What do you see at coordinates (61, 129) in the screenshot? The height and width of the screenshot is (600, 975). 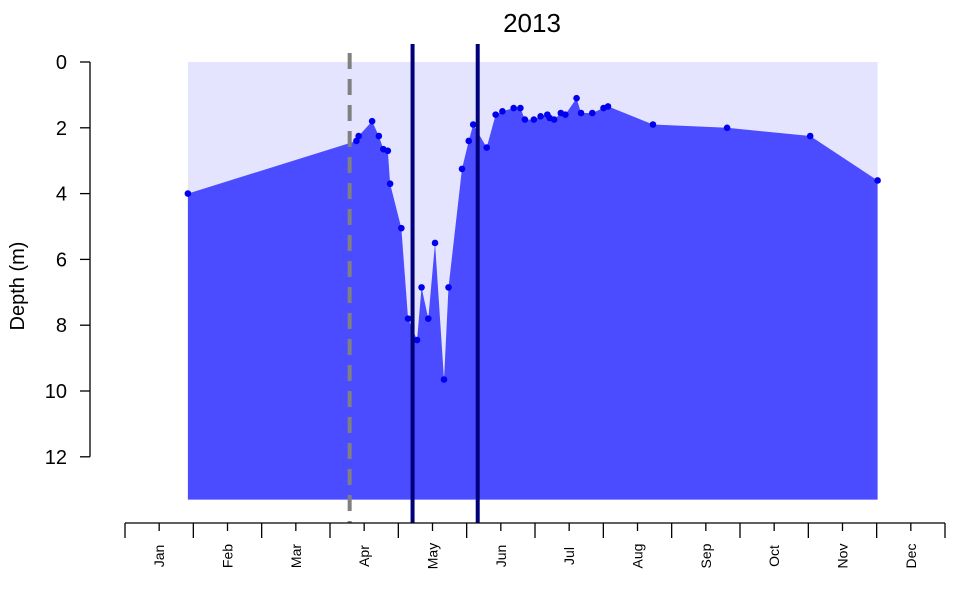 I see `y-tick-label: 2` at bounding box center [61, 129].